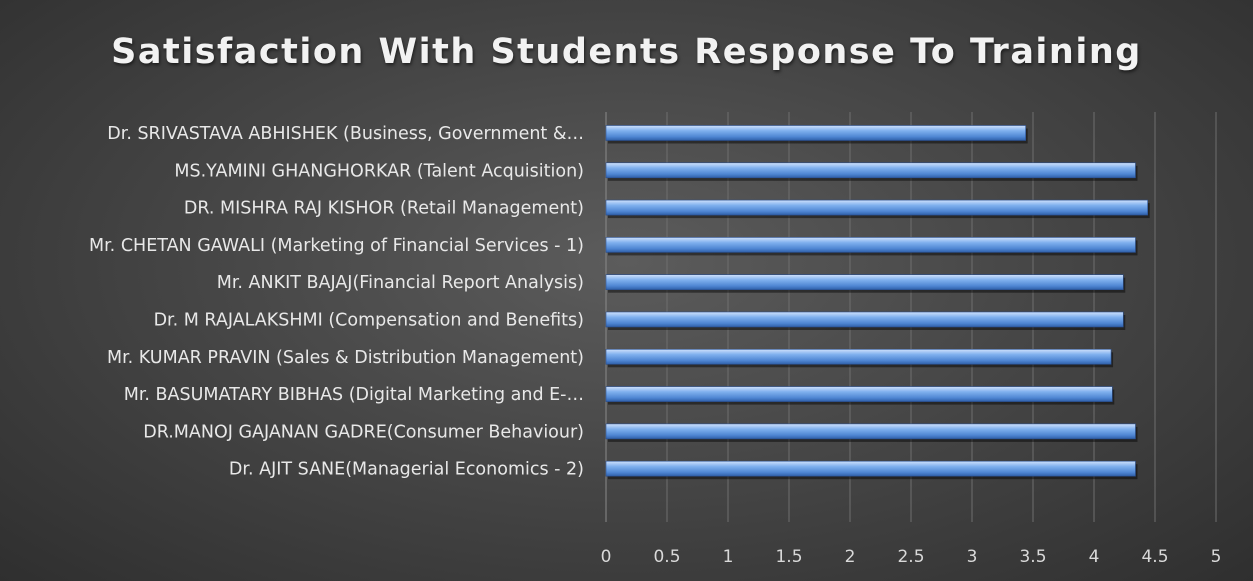 This screenshot has width=1253, height=581. What do you see at coordinates (606, 557) in the screenshot?
I see `x-tick-label: 0` at bounding box center [606, 557].